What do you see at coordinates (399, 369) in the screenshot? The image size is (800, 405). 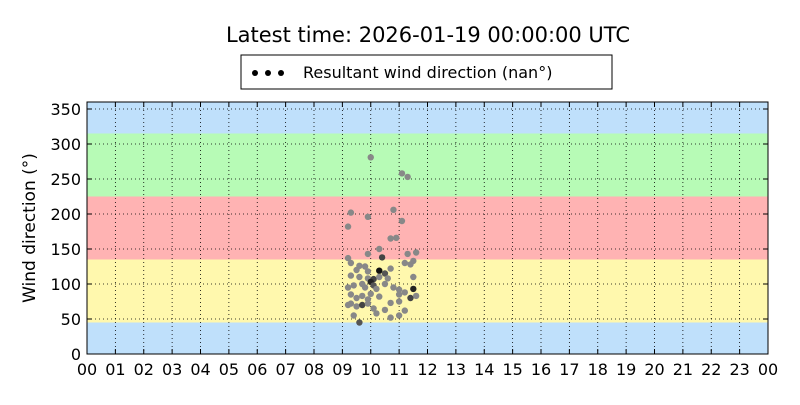 I see `x-tick-label: 11` at bounding box center [399, 369].